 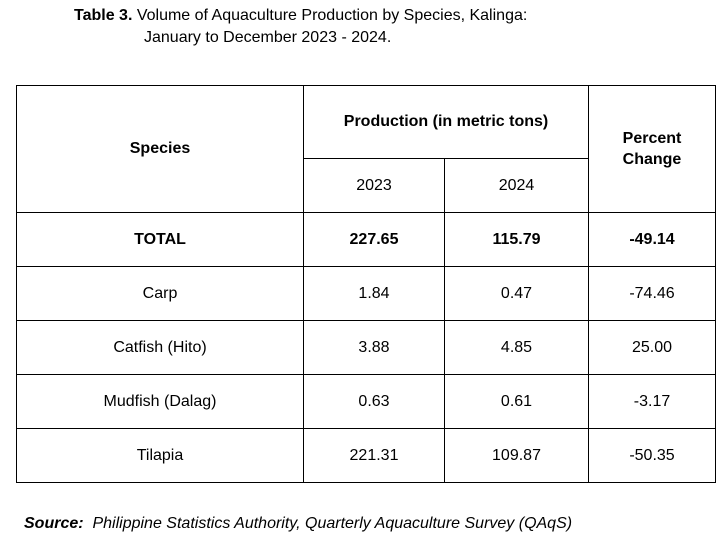 What do you see at coordinates (516, 401) in the screenshot?
I see `row-value-2024: 0.61` at bounding box center [516, 401].